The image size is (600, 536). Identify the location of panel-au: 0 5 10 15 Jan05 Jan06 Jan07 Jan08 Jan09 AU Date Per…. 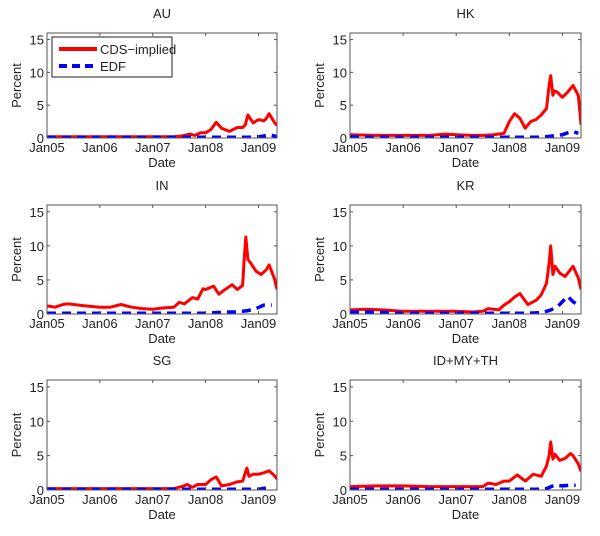
(143, 88).